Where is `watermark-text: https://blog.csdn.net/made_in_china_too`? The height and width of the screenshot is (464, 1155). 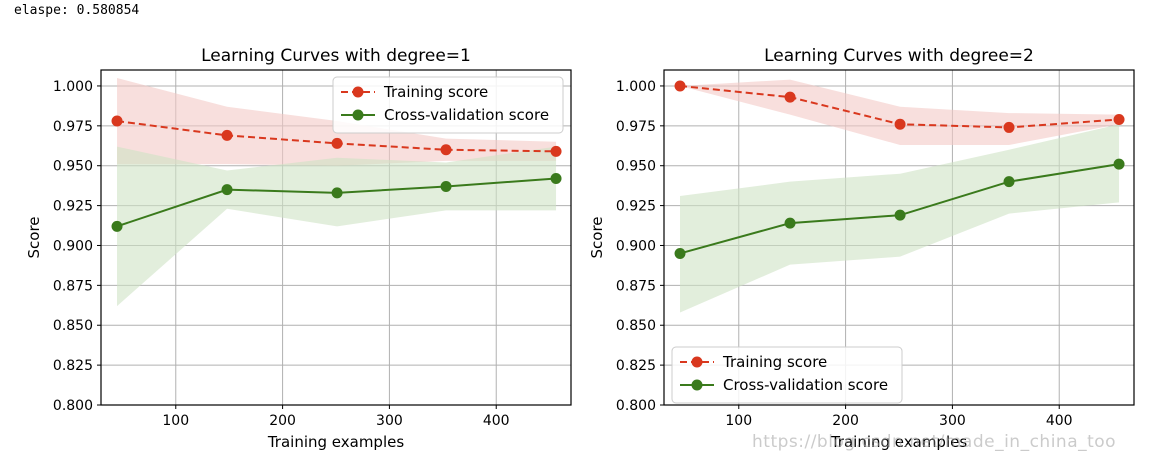
watermark-text: https://blog.csdn.net/made_in_china_too is located at coordinates (934, 442).